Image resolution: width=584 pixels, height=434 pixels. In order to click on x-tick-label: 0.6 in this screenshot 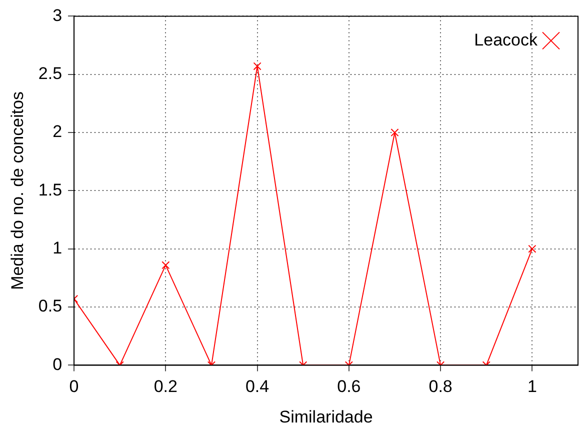, I will do `click(349, 386)`.